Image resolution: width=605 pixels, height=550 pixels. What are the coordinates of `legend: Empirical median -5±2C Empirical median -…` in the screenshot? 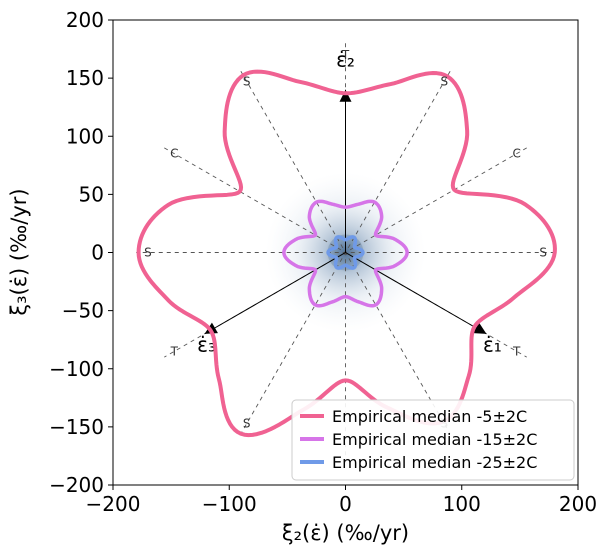 It's located at (433, 440).